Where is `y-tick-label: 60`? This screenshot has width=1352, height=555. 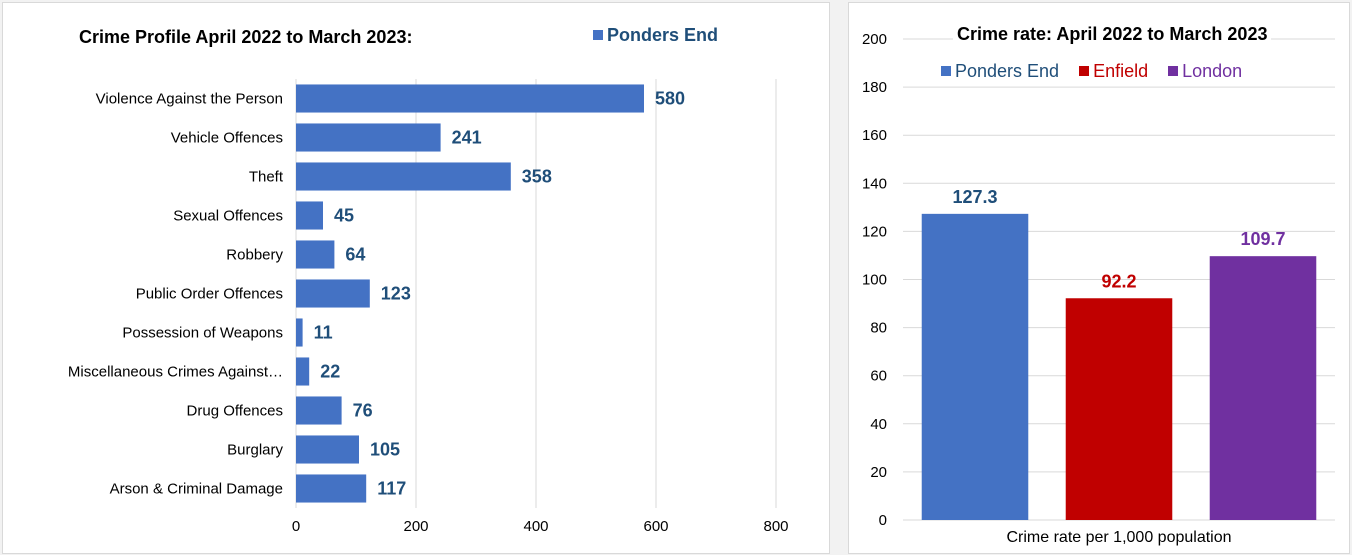
y-tick-label: 60 is located at coordinates (878, 376).